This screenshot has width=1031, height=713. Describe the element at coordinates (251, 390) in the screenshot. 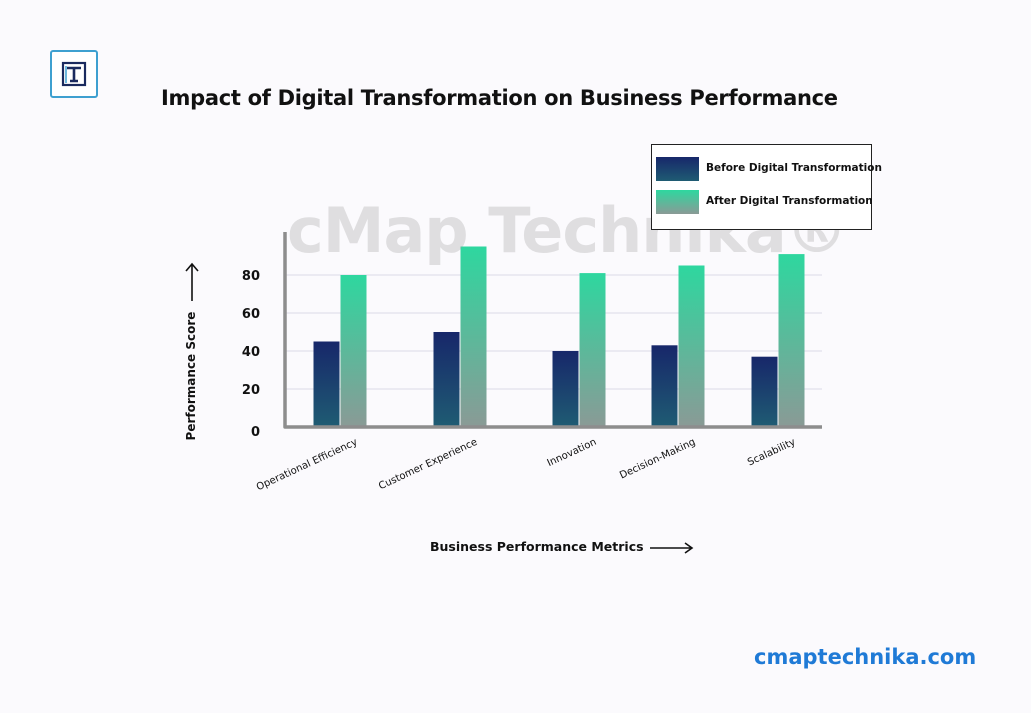

I see `y-tick-label: 20` at that location.